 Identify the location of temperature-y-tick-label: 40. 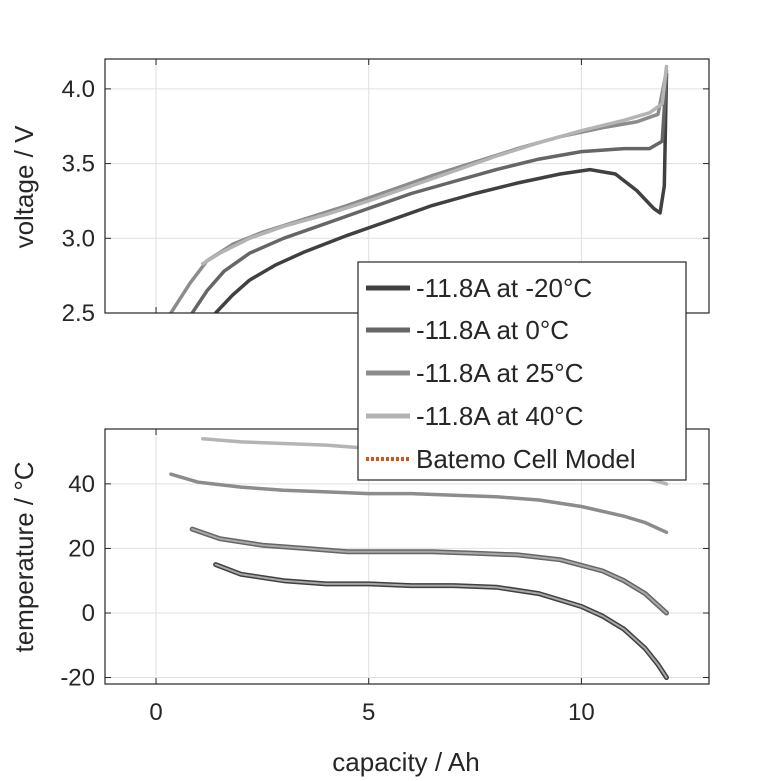
(81, 484).